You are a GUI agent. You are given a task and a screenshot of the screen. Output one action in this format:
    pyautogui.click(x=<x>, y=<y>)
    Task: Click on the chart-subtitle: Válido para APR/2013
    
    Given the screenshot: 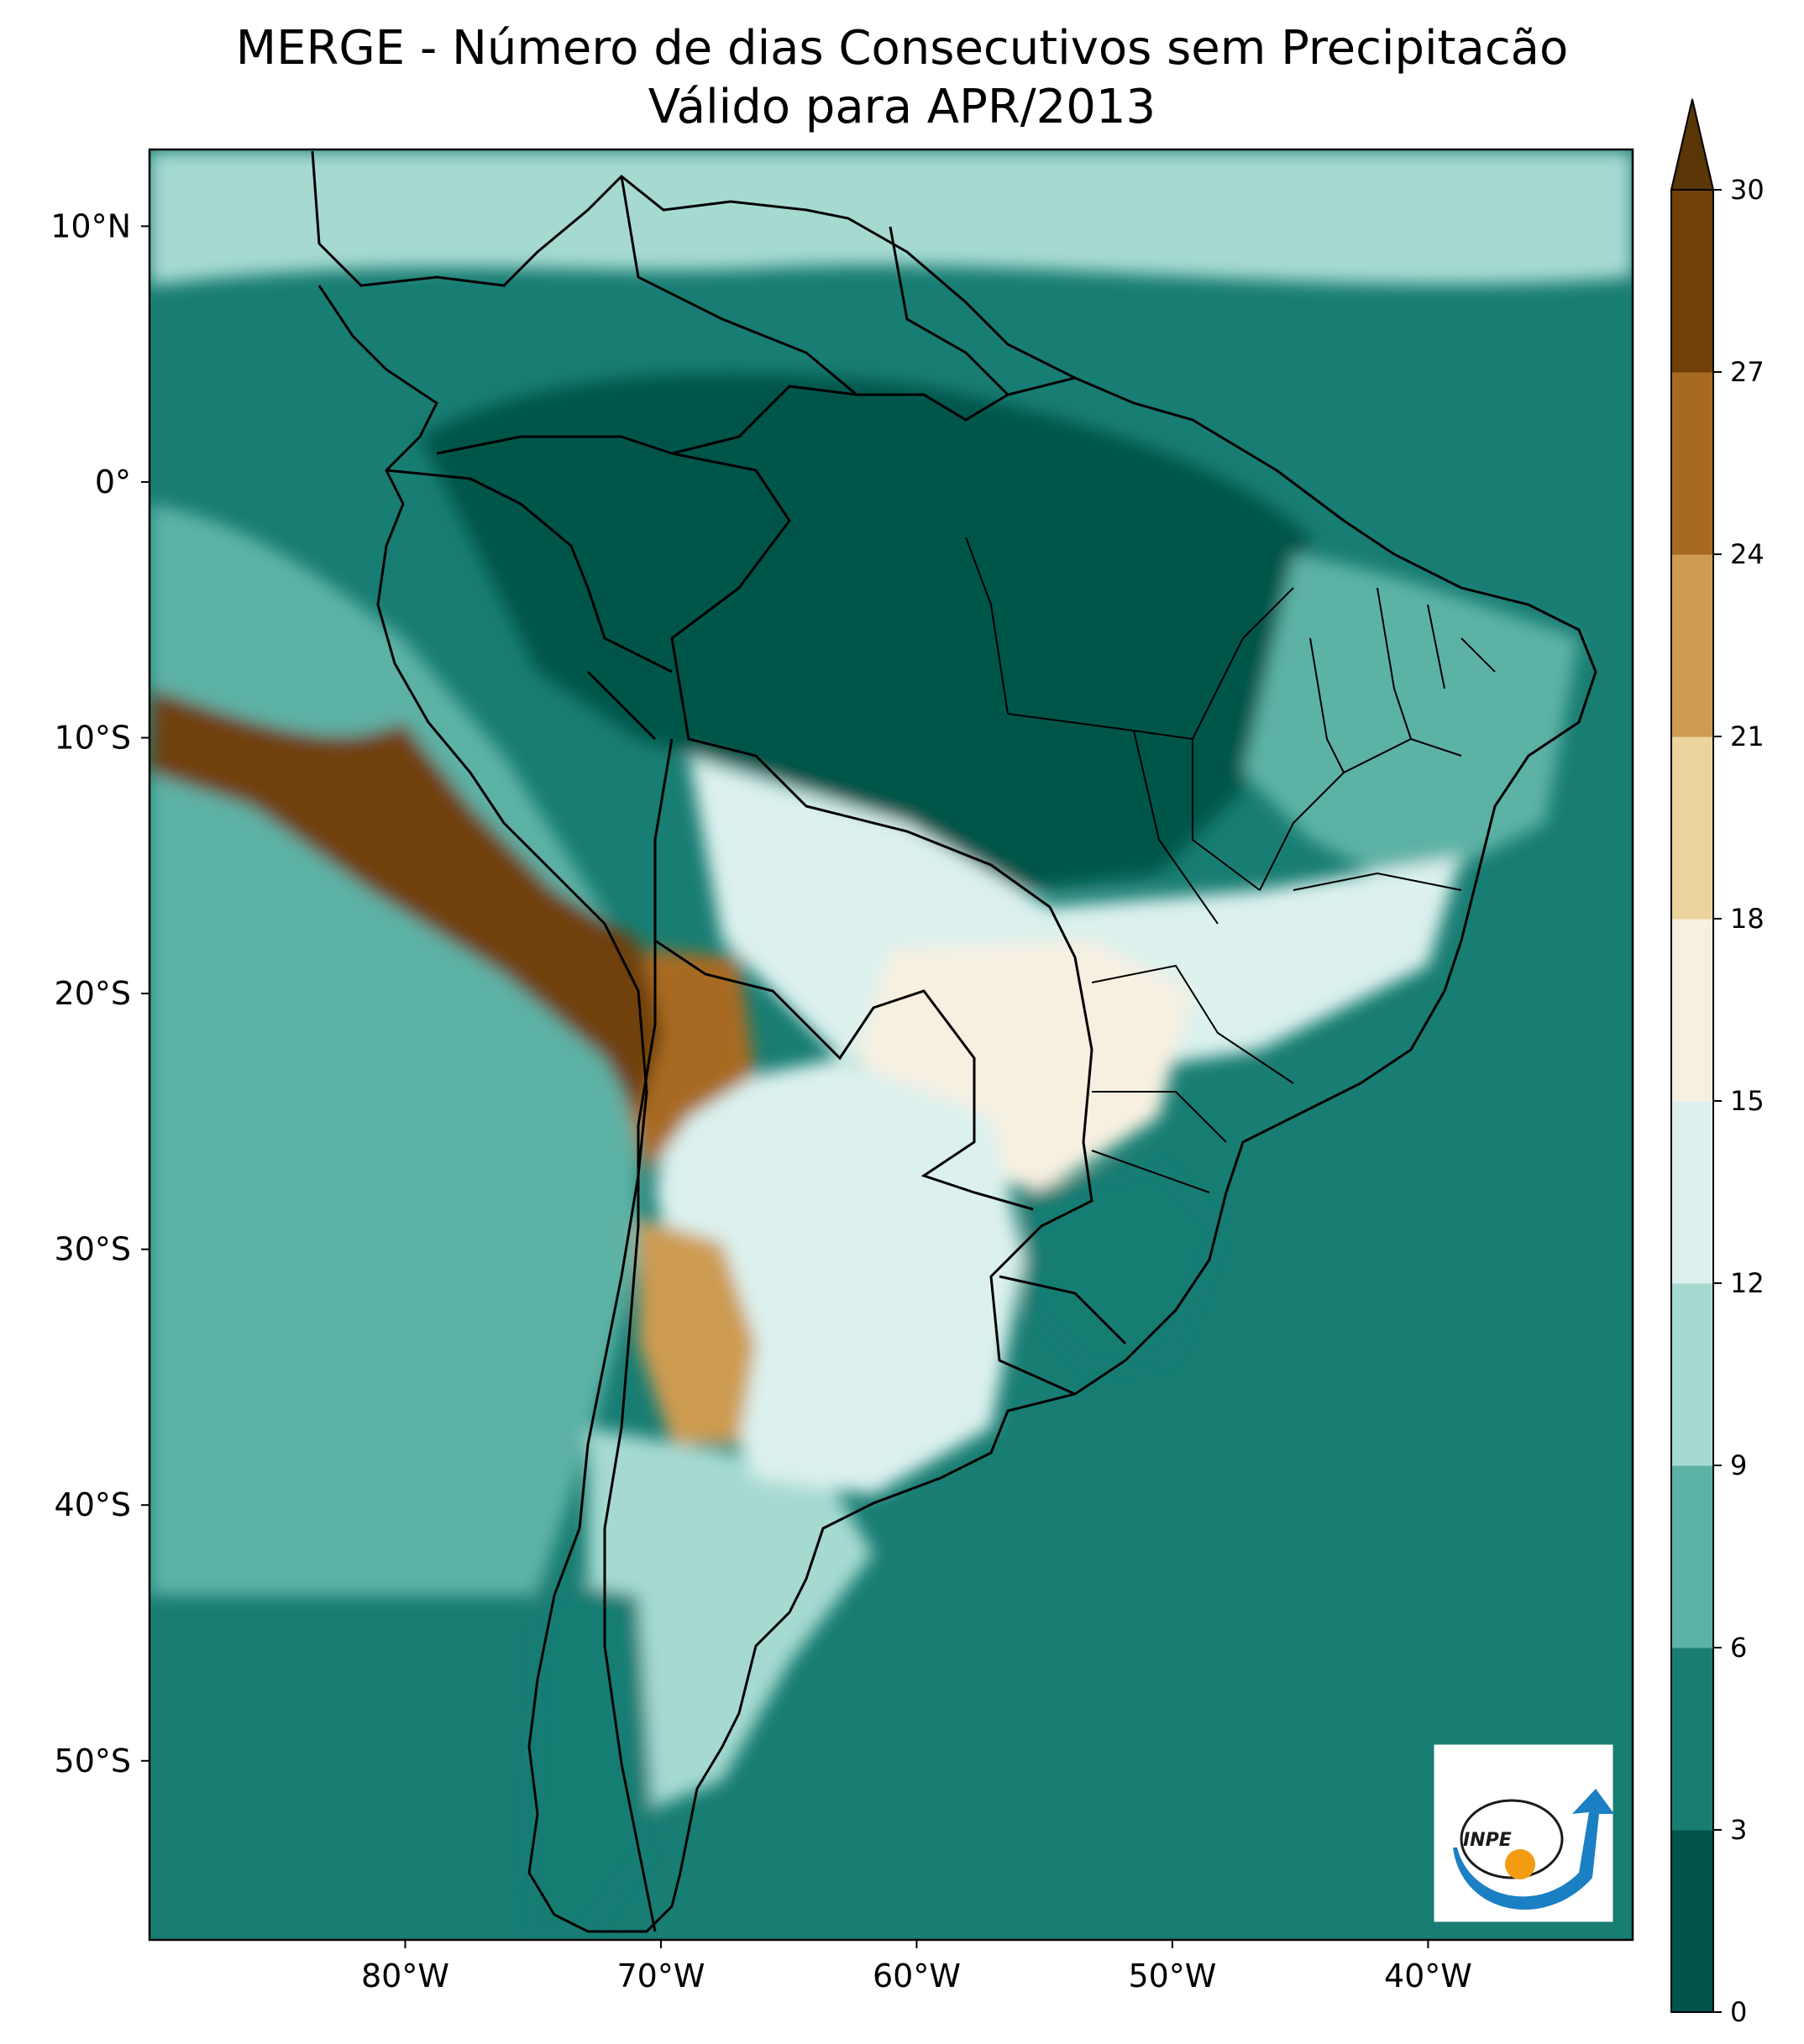 What is the action you would take?
    pyautogui.click(x=902, y=107)
    